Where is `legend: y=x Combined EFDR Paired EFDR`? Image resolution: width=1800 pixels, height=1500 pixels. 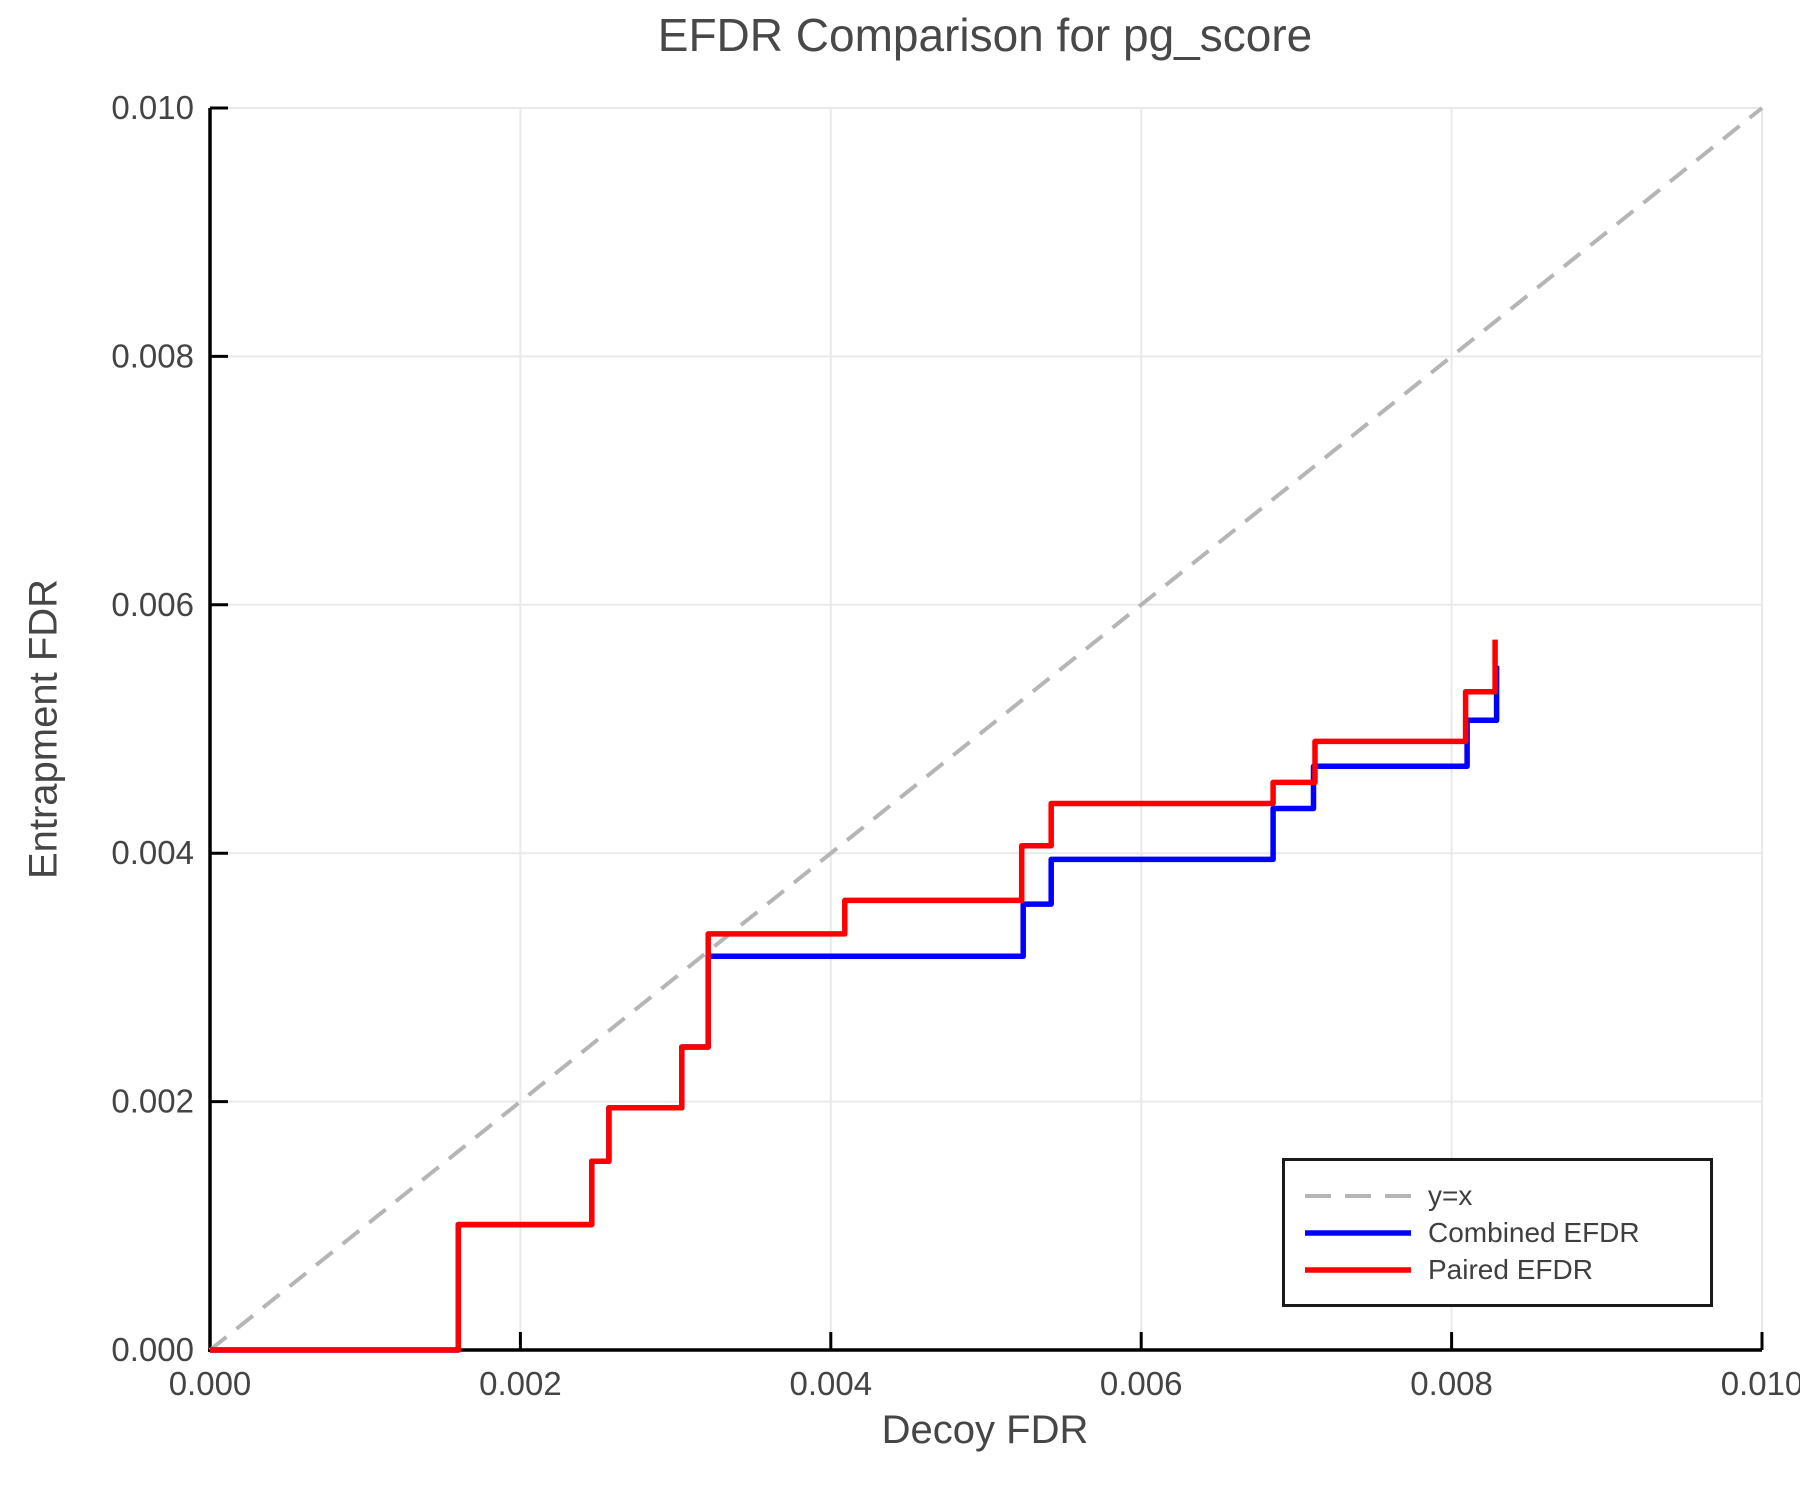
legend: y=x Combined EFDR Paired EFDR is located at coordinates (1497, 1232).